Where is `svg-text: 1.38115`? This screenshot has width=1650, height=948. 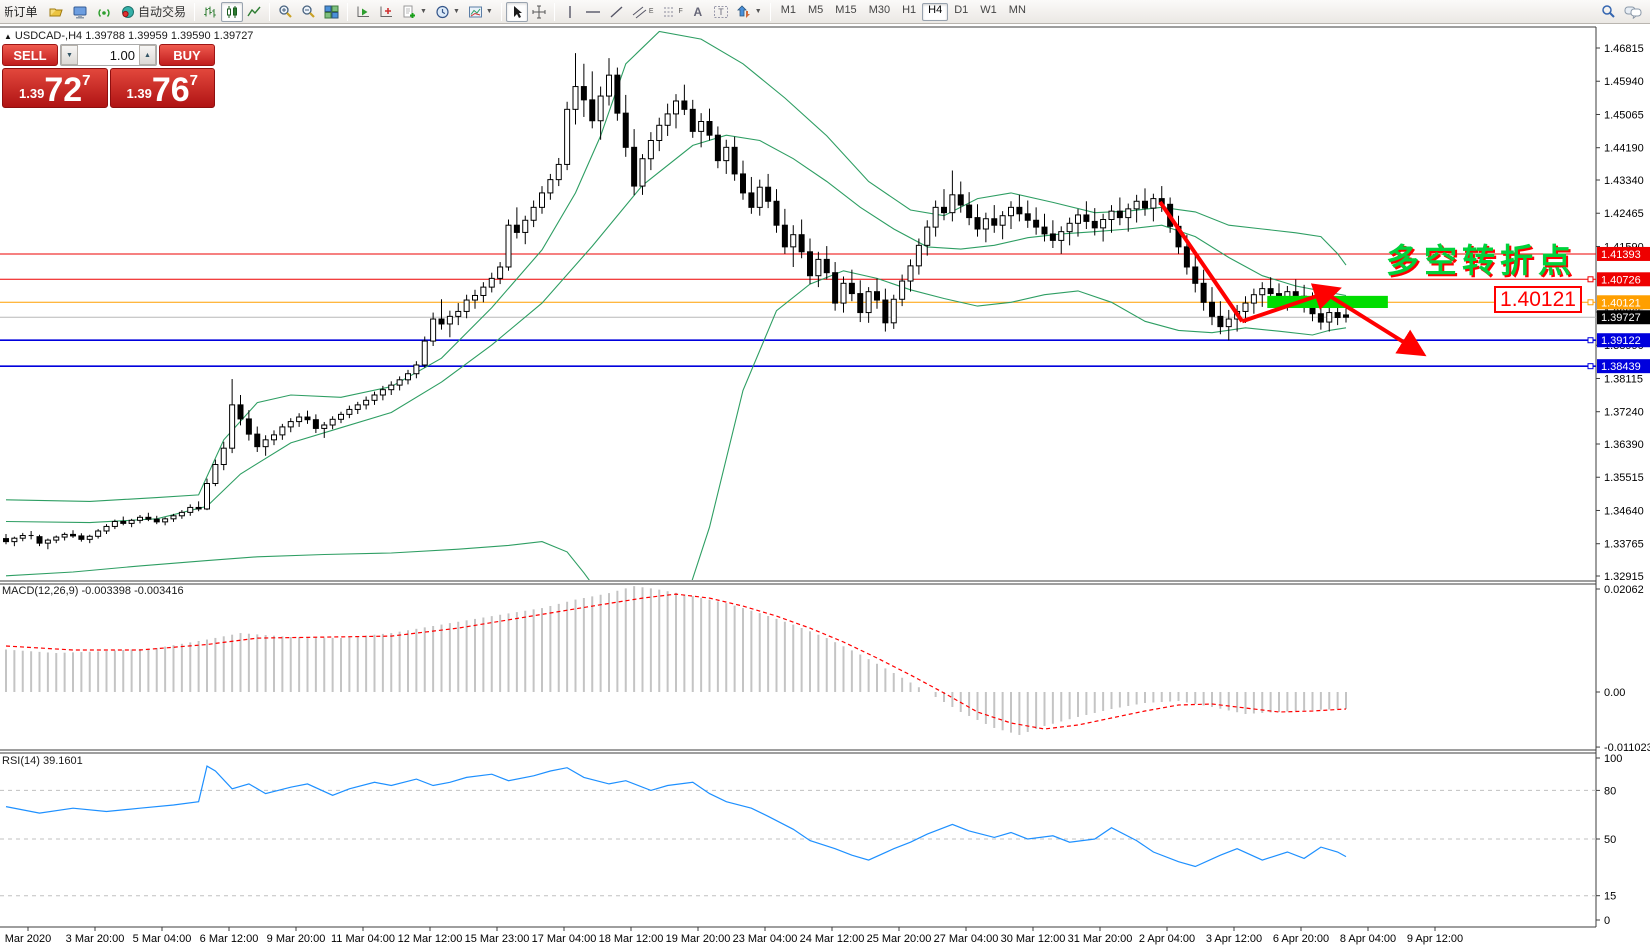 svg-text: 1.38115 is located at coordinates (1623, 379).